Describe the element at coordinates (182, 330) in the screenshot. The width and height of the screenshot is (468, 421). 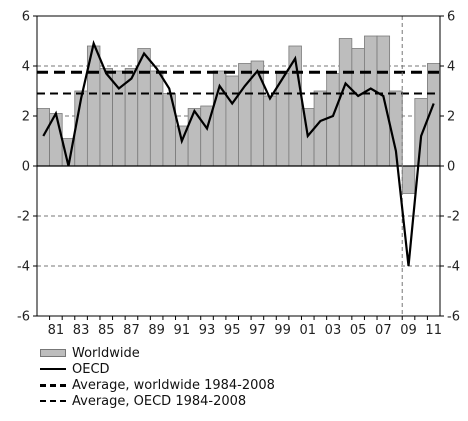
I see `x-tick-label: 91` at that location.